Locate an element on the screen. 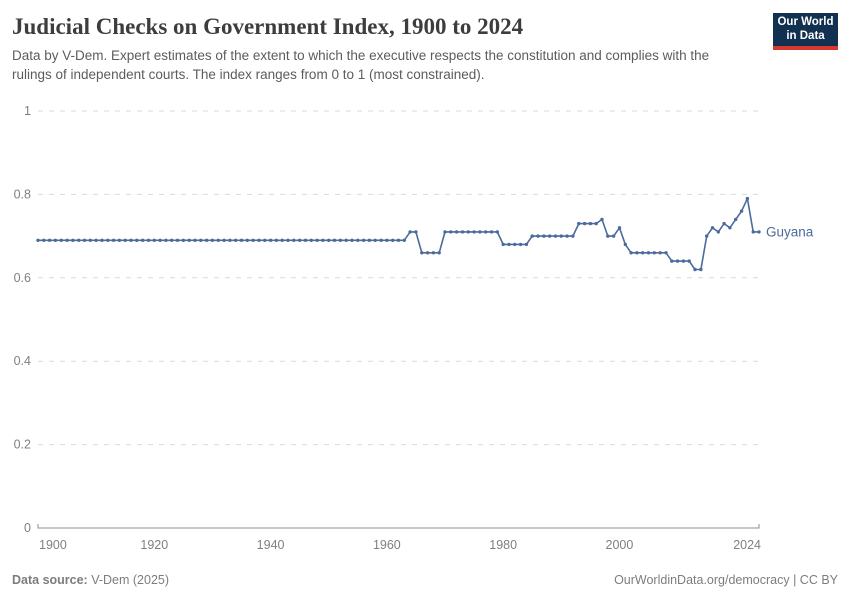 The width and height of the screenshot is (850, 600). x-tick-label: 1900 is located at coordinates (53, 545).